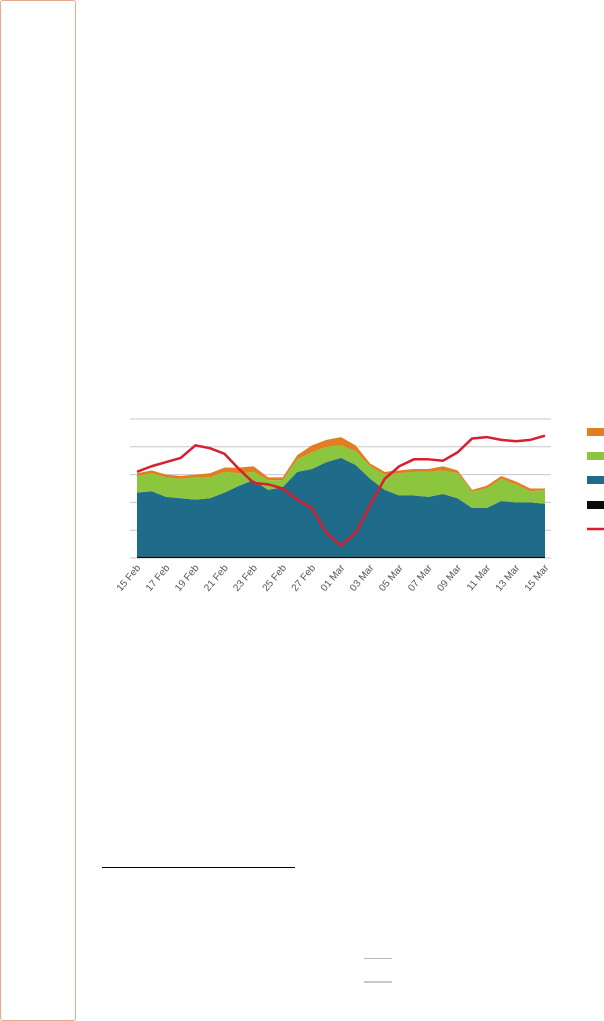 This screenshot has height=1021, width=604. Describe the element at coordinates (216, 578) in the screenshot. I see `x-tick-label: 21 Feb` at that location.